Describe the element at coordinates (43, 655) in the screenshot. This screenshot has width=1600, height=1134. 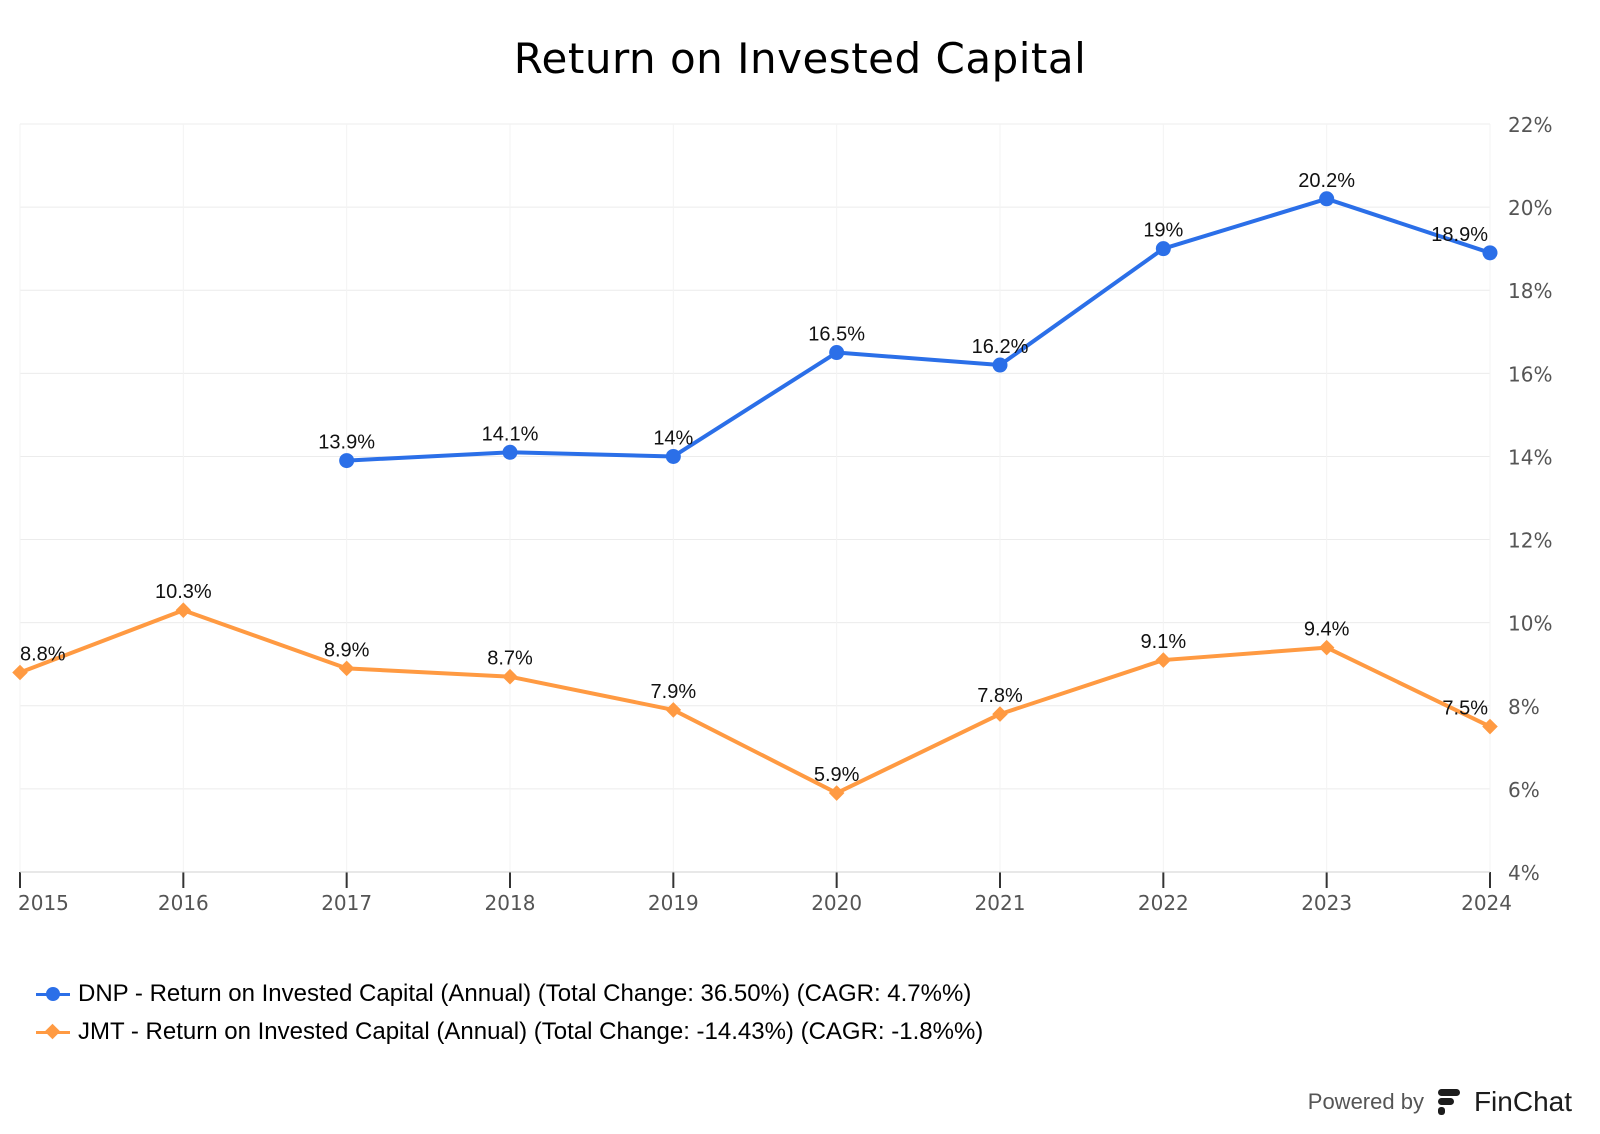
I see `data-label: 8.8%` at that location.